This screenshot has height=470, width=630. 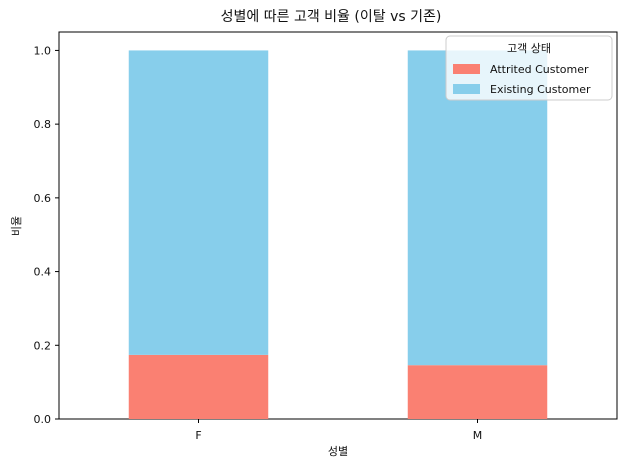 I want to click on chart-title: 성별에 따른 고객 비율 (이탈 vs 기존), so click(x=331, y=17).